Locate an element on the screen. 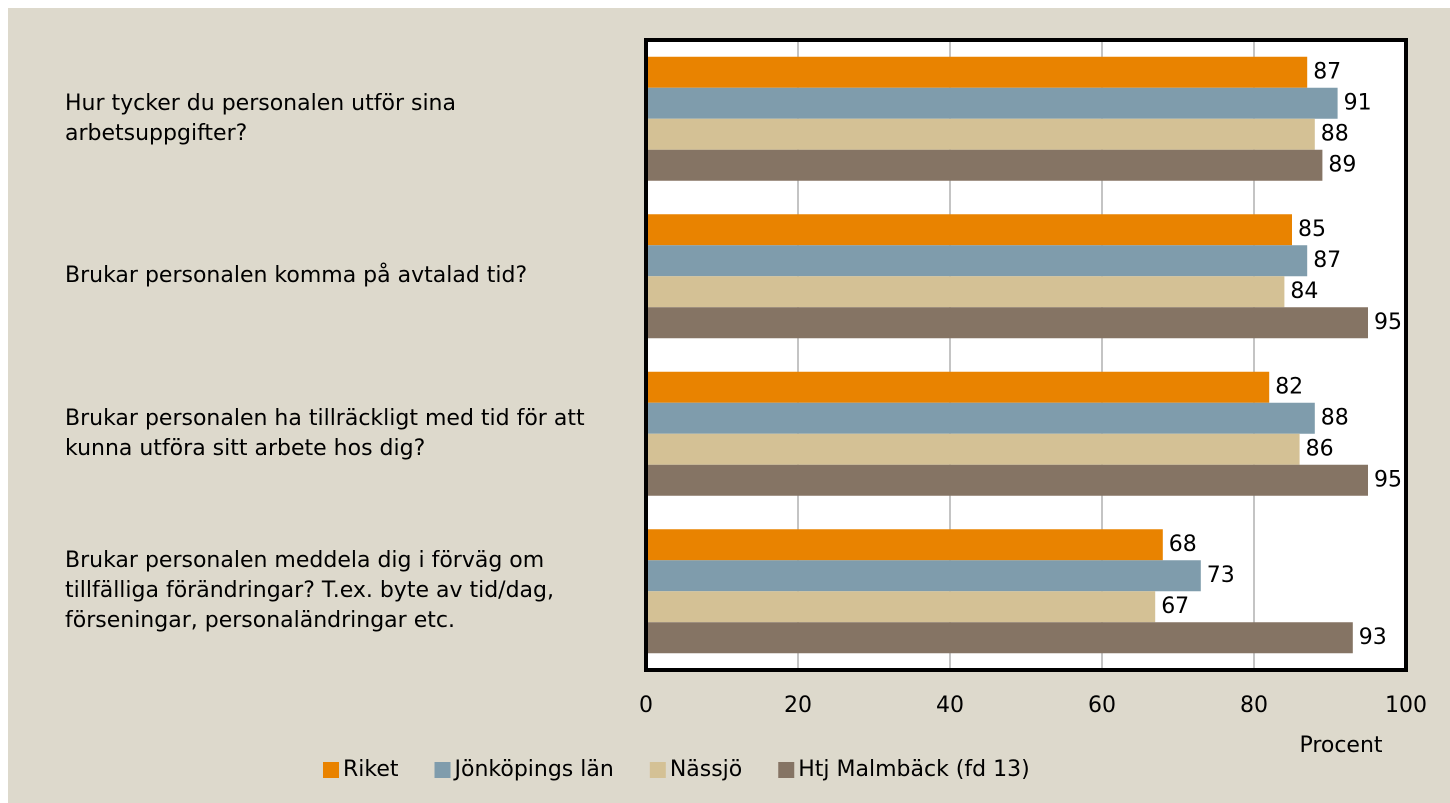  value-label: 89 is located at coordinates (1342, 164).